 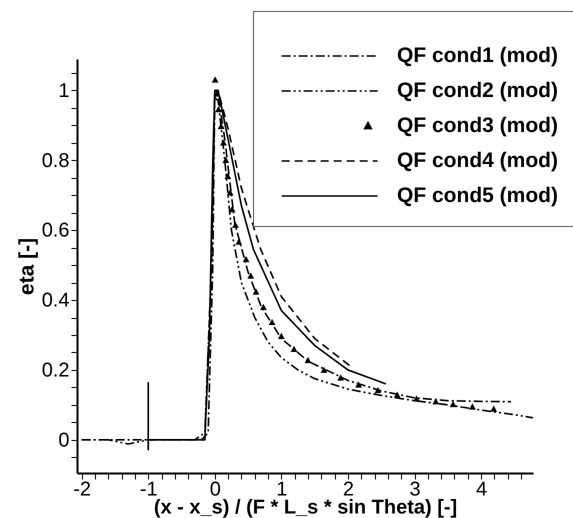 What do you see at coordinates (477, 90) in the screenshot?
I see `legend-label: QF cond2 (mod)` at bounding box center [477, 90].